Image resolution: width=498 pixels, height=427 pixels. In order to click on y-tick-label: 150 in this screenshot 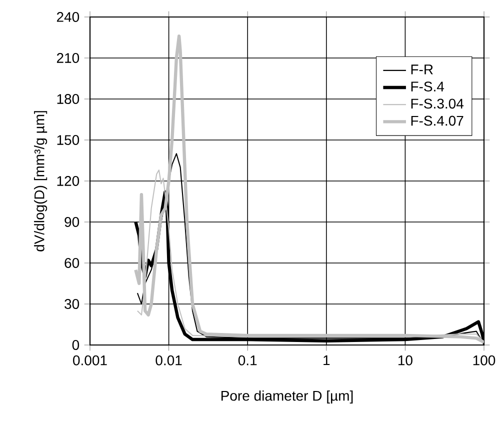, I will do `click(68, 140)`.